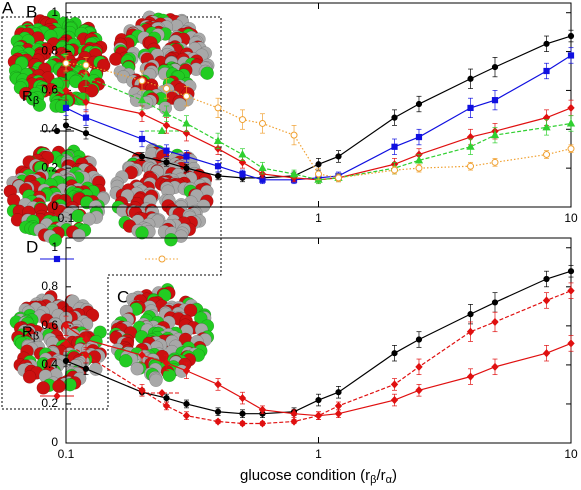 This screenshot has width=581, height=490. What do you see at coordinates (373, 480) in the screenshot?
I see `x-axis-label-sub: β` at bounding box center [373, 480].